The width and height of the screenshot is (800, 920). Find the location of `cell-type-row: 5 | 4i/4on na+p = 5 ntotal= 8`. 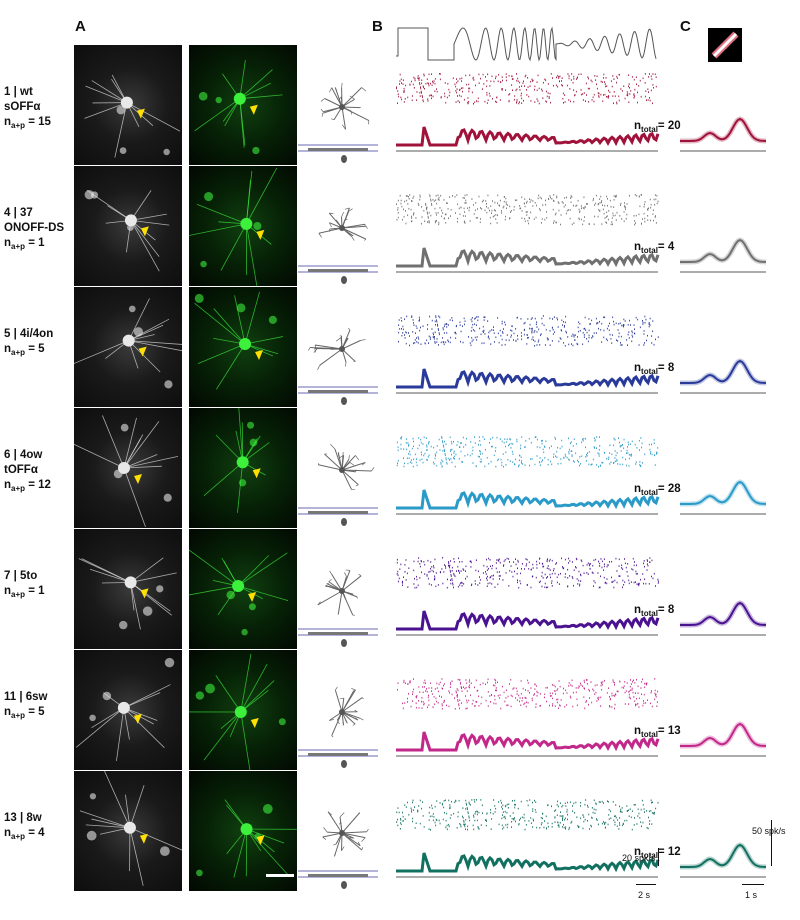

cell-type-row: 5 | 4i/4on na+p = 5 ntotal= 8 is located at coordinates (400, 349).